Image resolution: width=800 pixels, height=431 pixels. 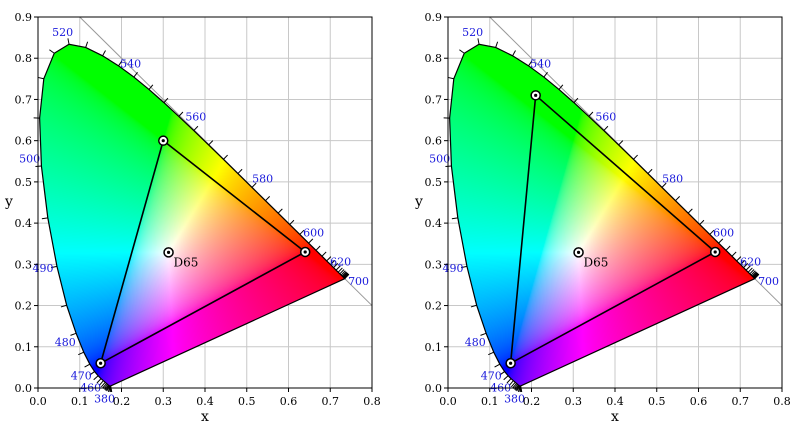 What do you see at coordinates (289, 401) in the screenshot?
I see `x-tick-label: 0.6` at bounding box center [289, 401].